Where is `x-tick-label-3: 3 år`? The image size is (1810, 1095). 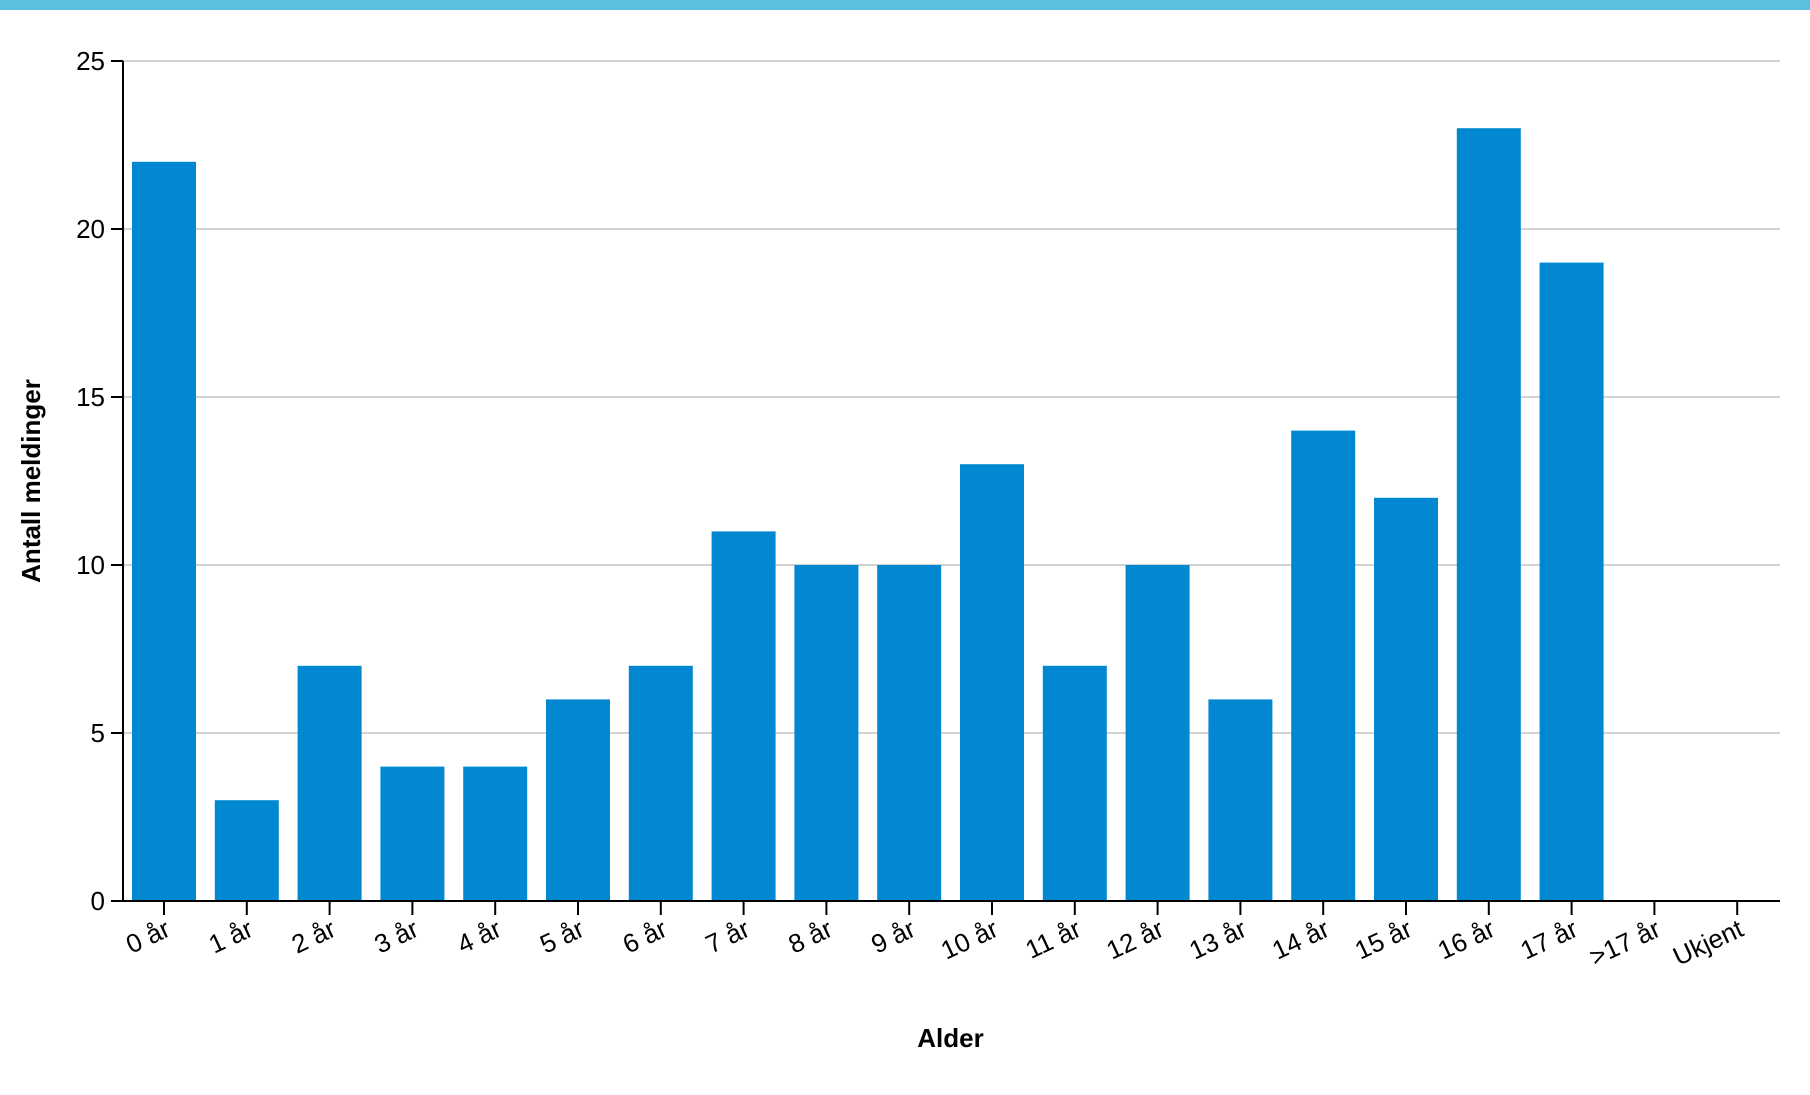
x-tick-label-3: 3 år is located at coordinates (397, 936).